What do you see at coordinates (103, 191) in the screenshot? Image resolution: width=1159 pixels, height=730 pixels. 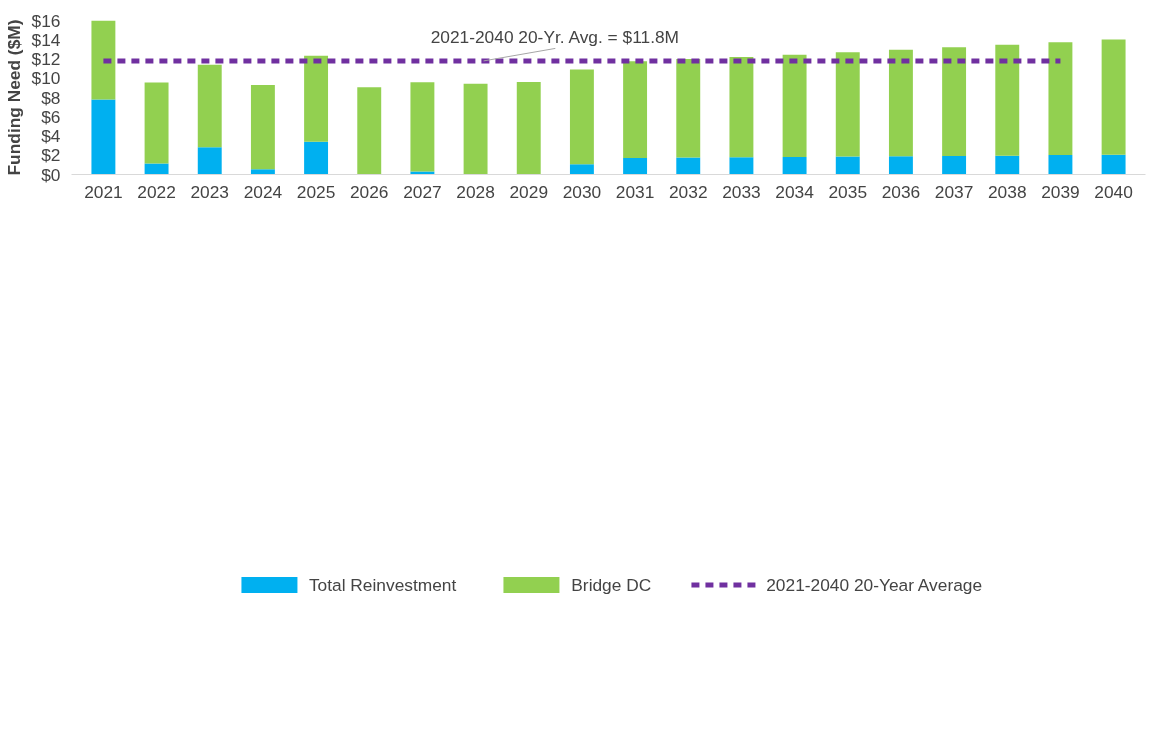 I see `x-tick-label: 2021` at bounding box center [103, 191].